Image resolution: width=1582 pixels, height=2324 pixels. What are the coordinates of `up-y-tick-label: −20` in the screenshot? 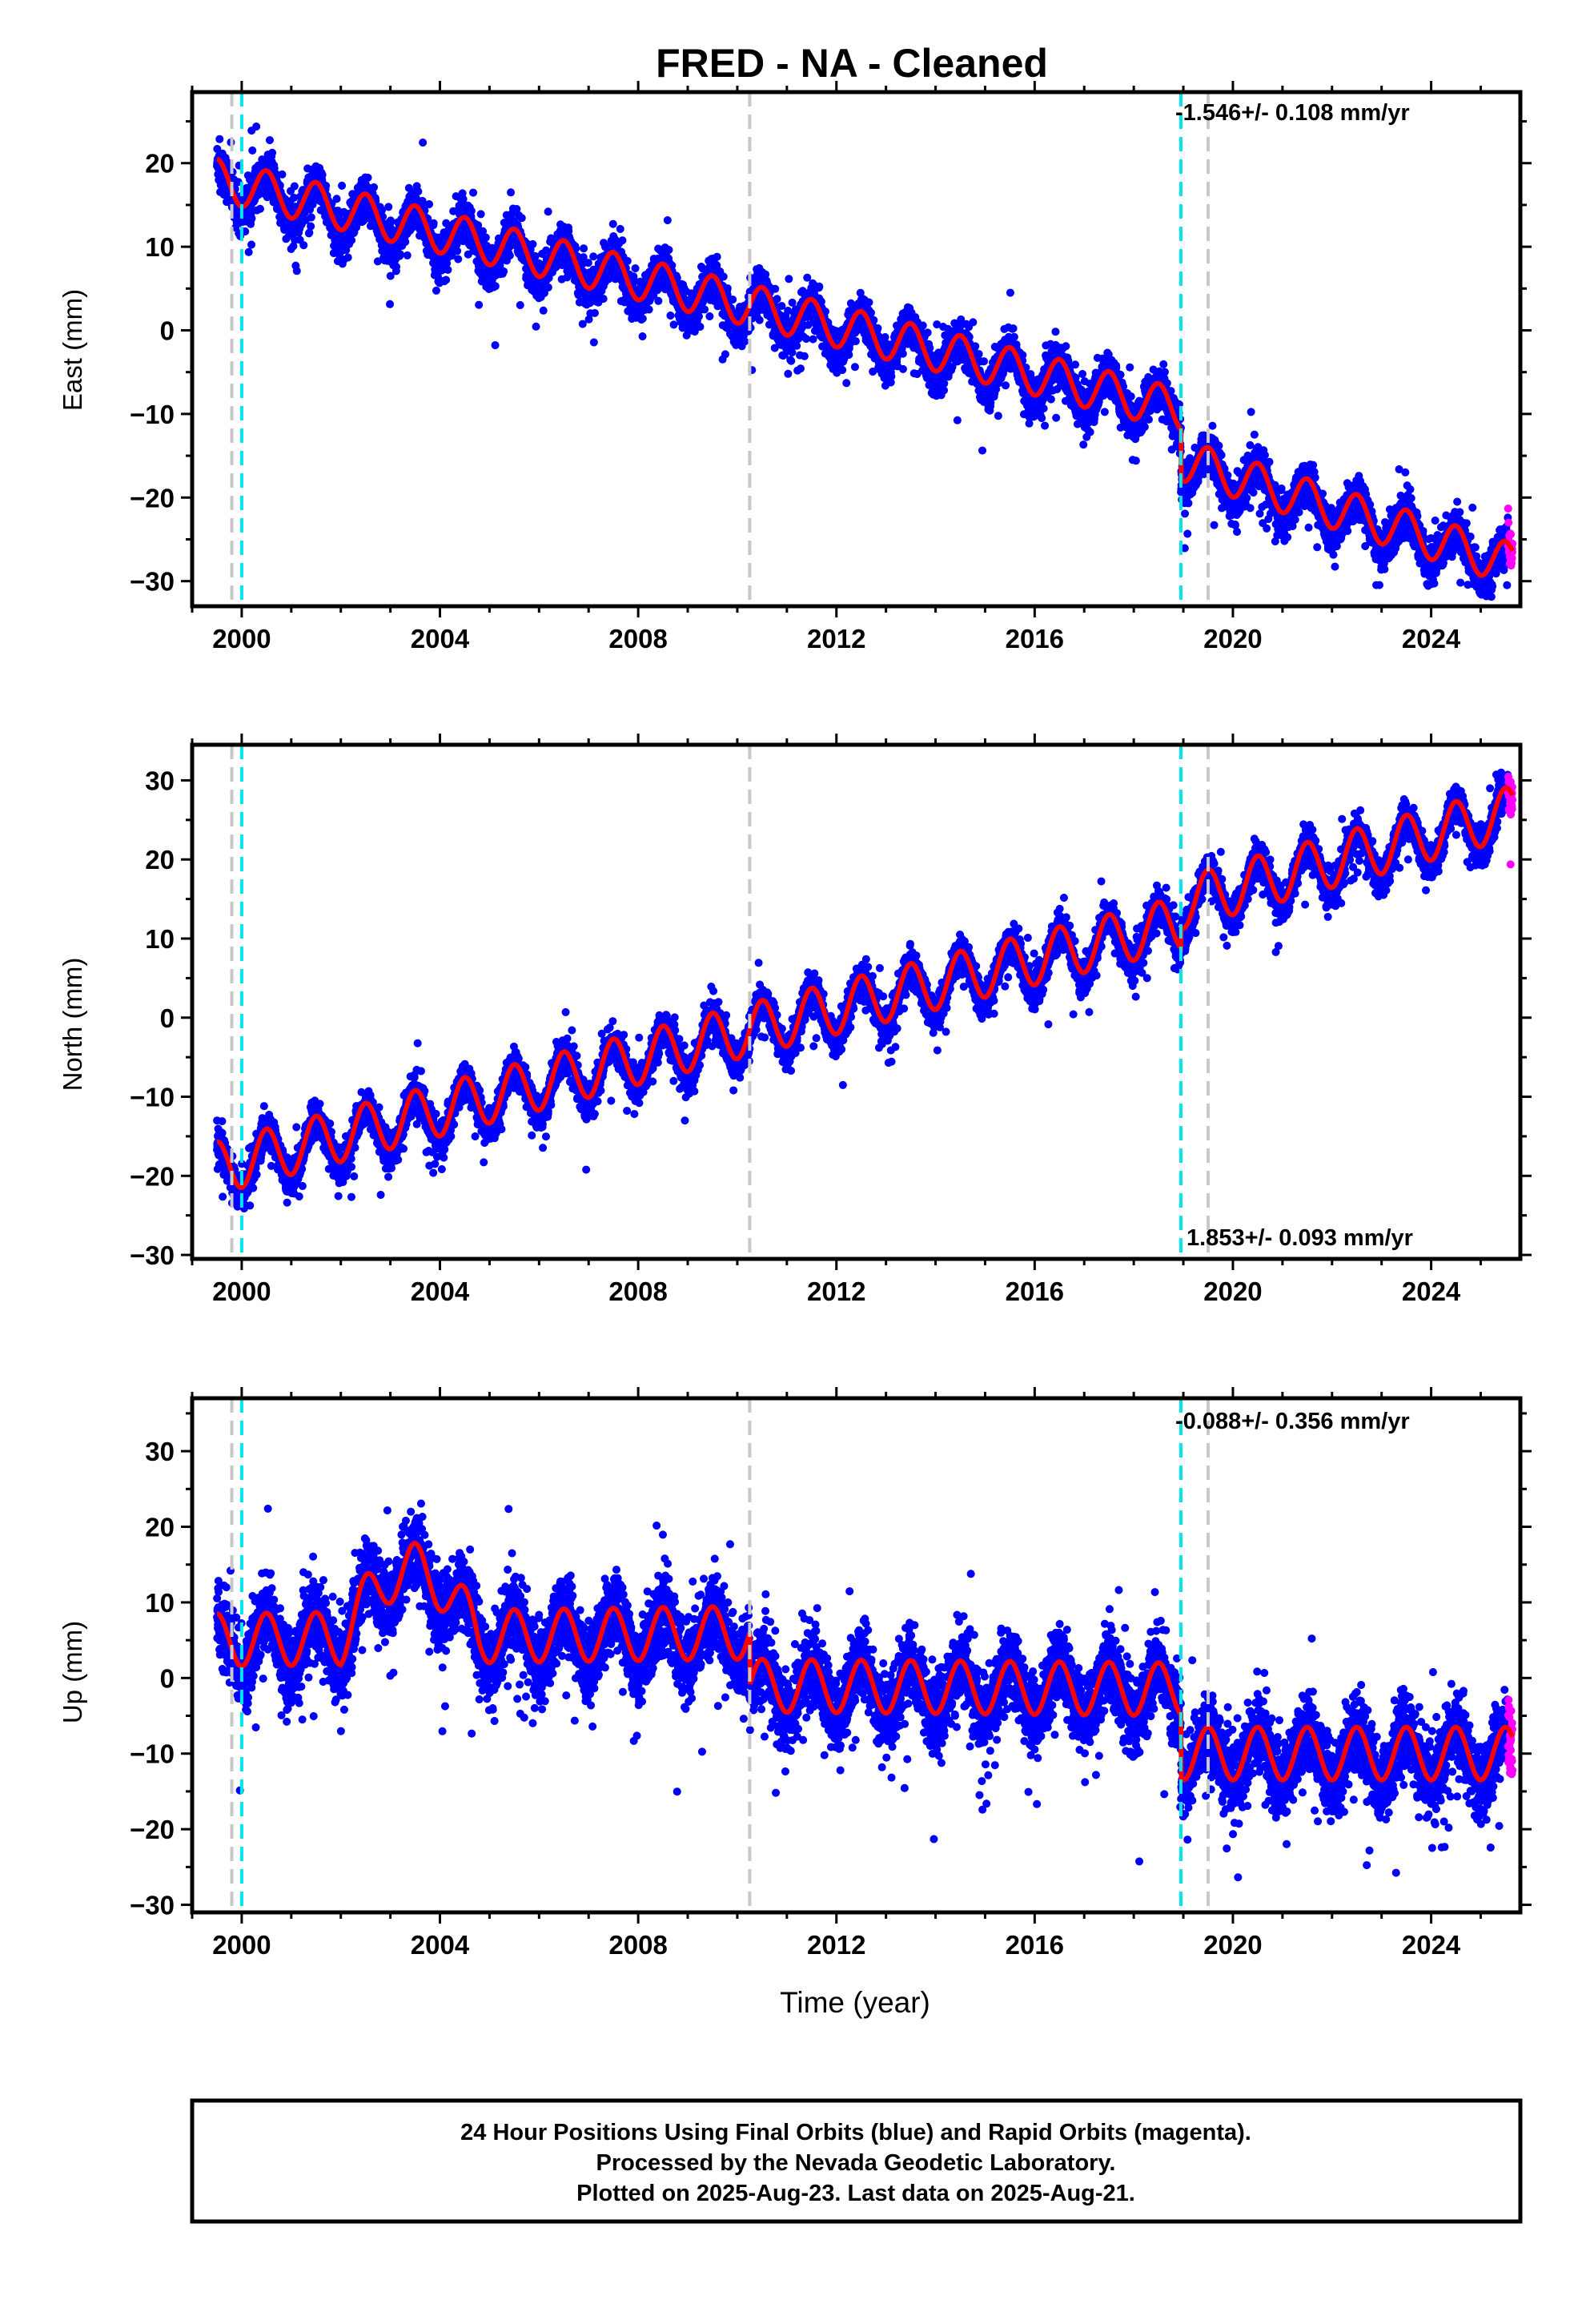 It's located at (152, 1830).